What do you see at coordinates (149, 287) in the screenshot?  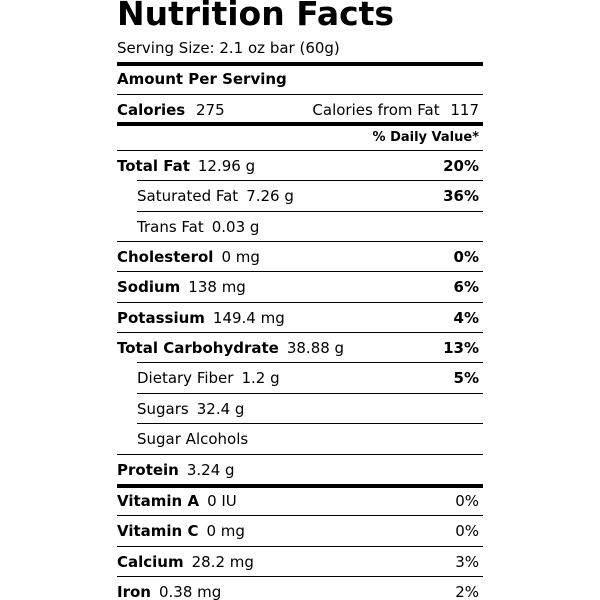 I see `nutrient-name: Sodium` at bounding box center [149, 287].